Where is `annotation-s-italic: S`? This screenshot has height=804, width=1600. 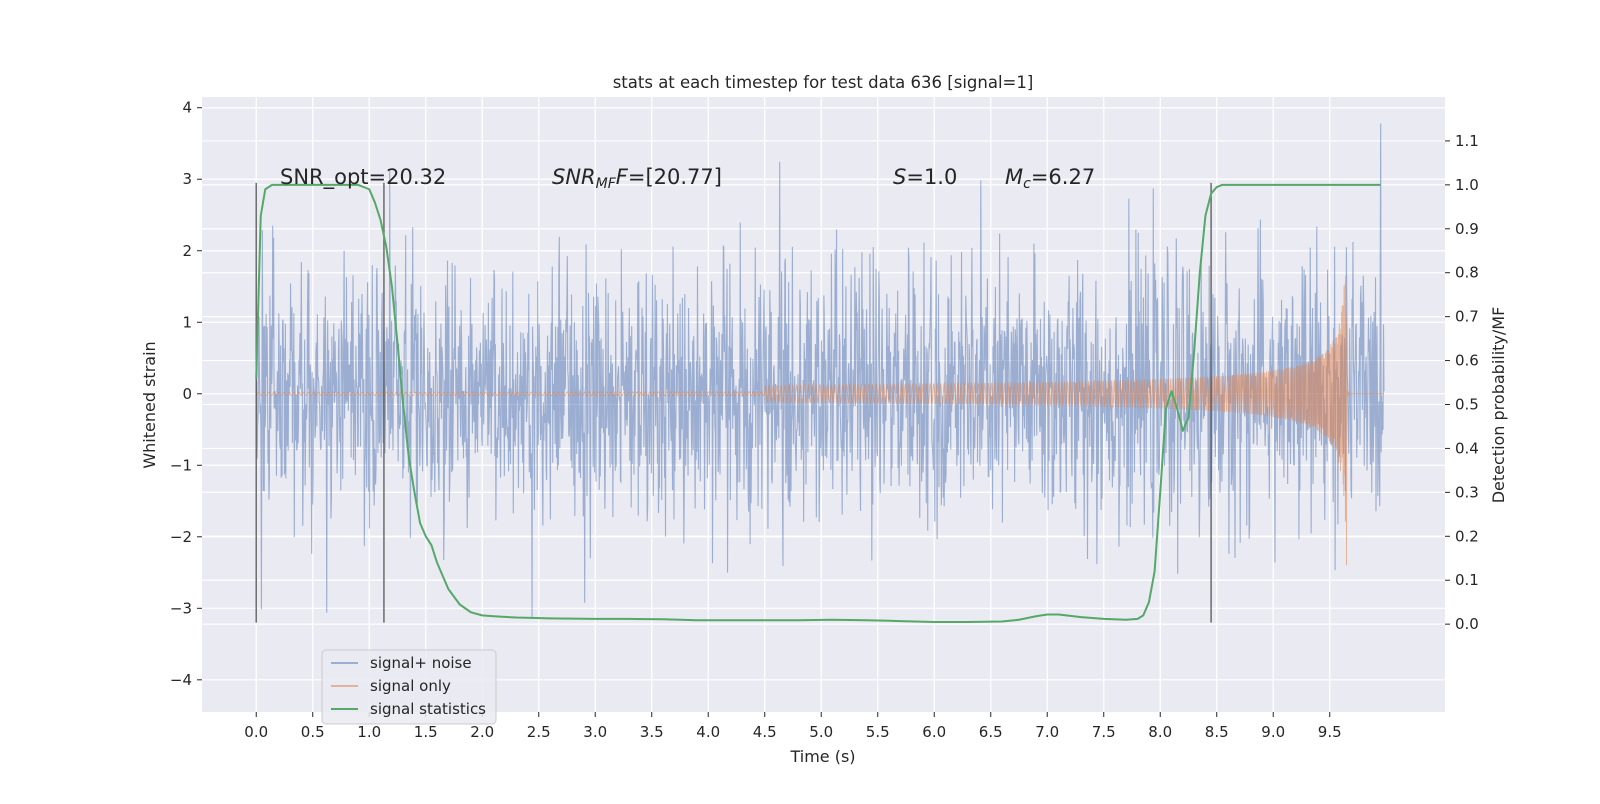
annotation-s-italic: S is located at coordinates (899, 177).